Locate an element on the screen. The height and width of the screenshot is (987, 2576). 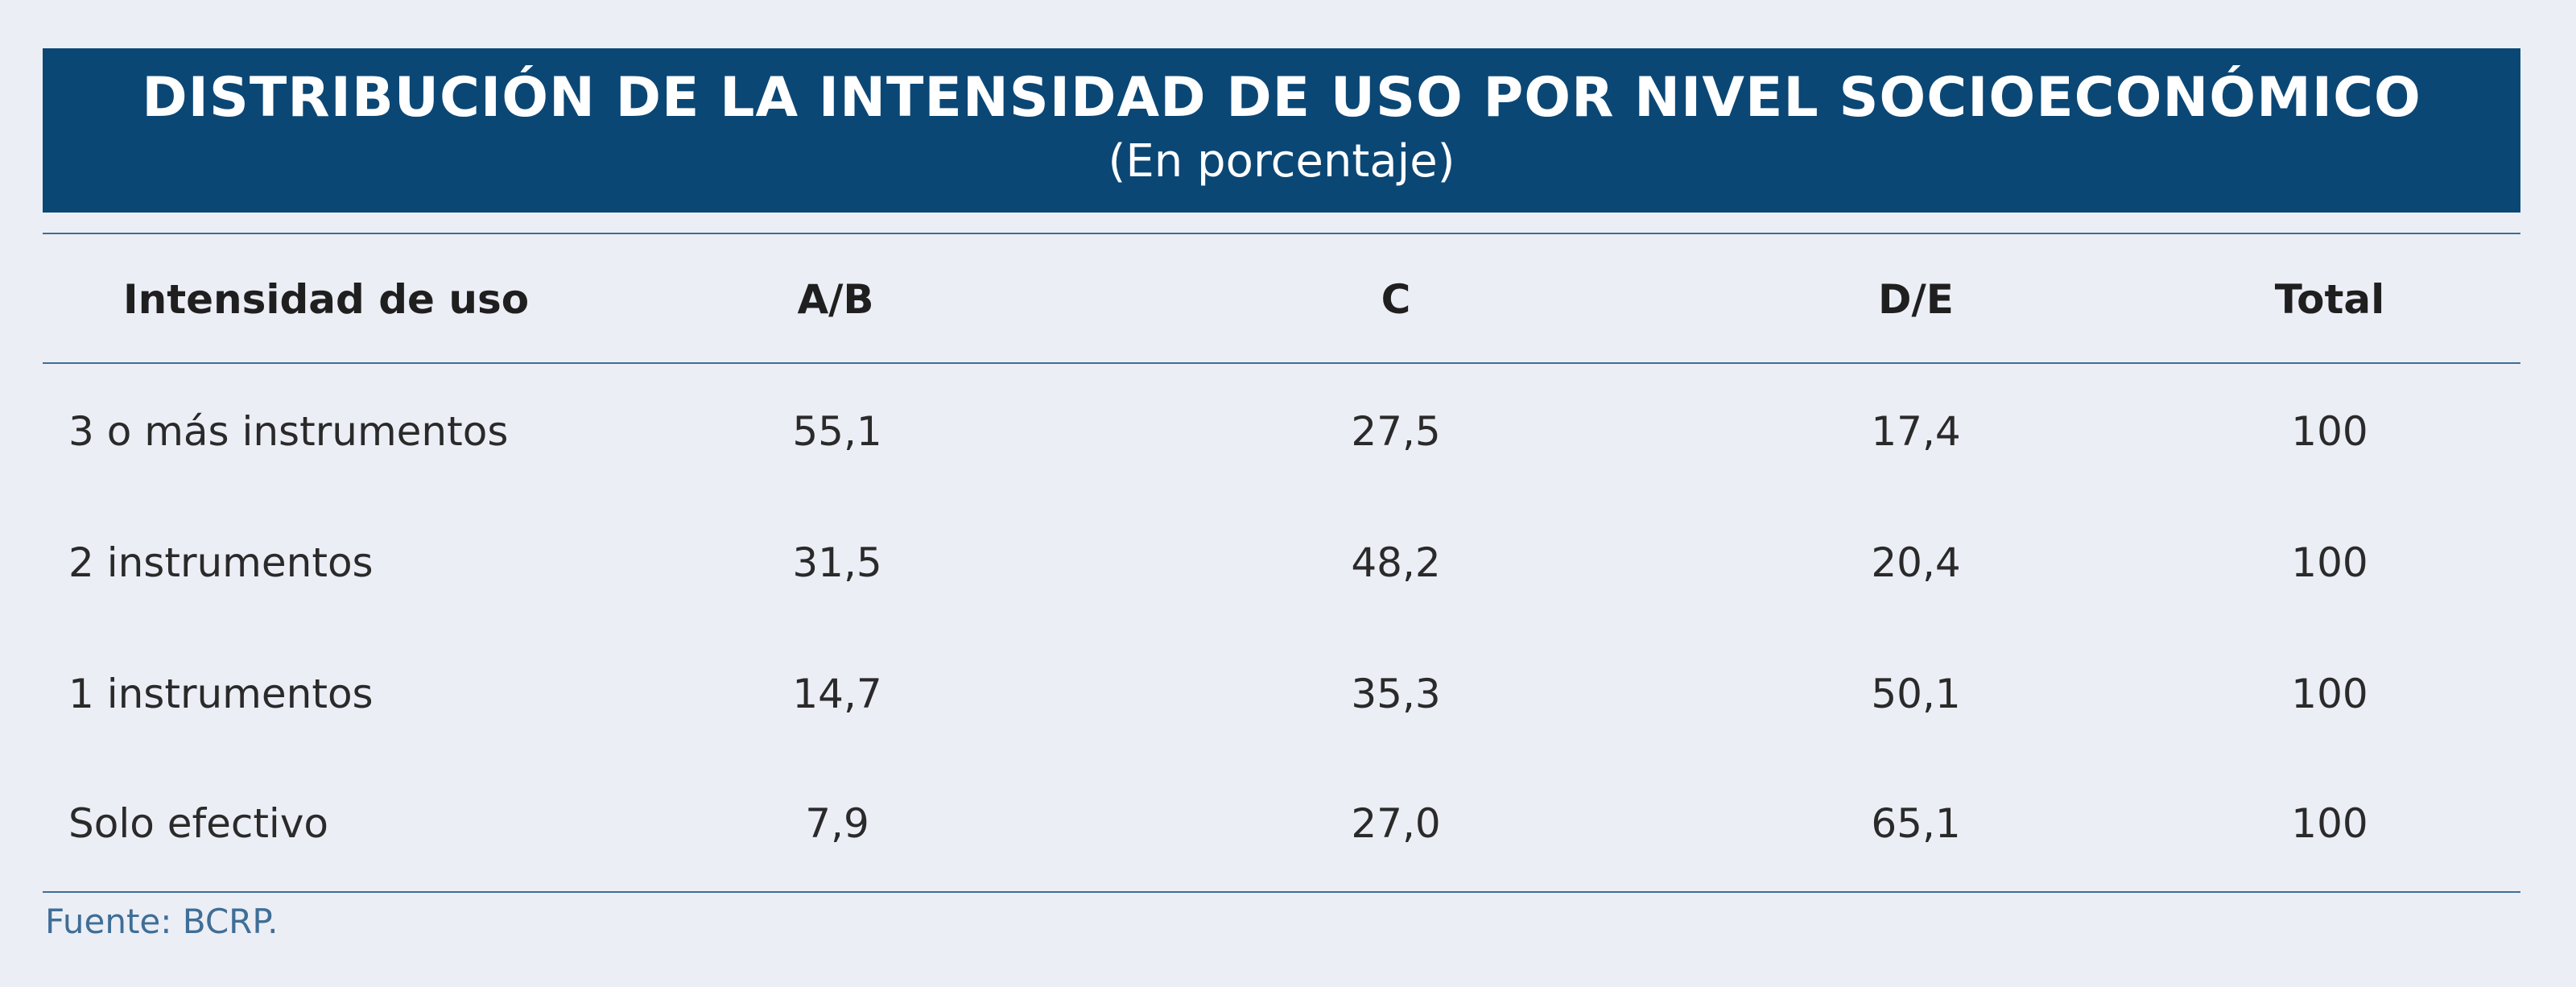
cell-r3-c: 35,3 is located at coordinates (1396, 694).